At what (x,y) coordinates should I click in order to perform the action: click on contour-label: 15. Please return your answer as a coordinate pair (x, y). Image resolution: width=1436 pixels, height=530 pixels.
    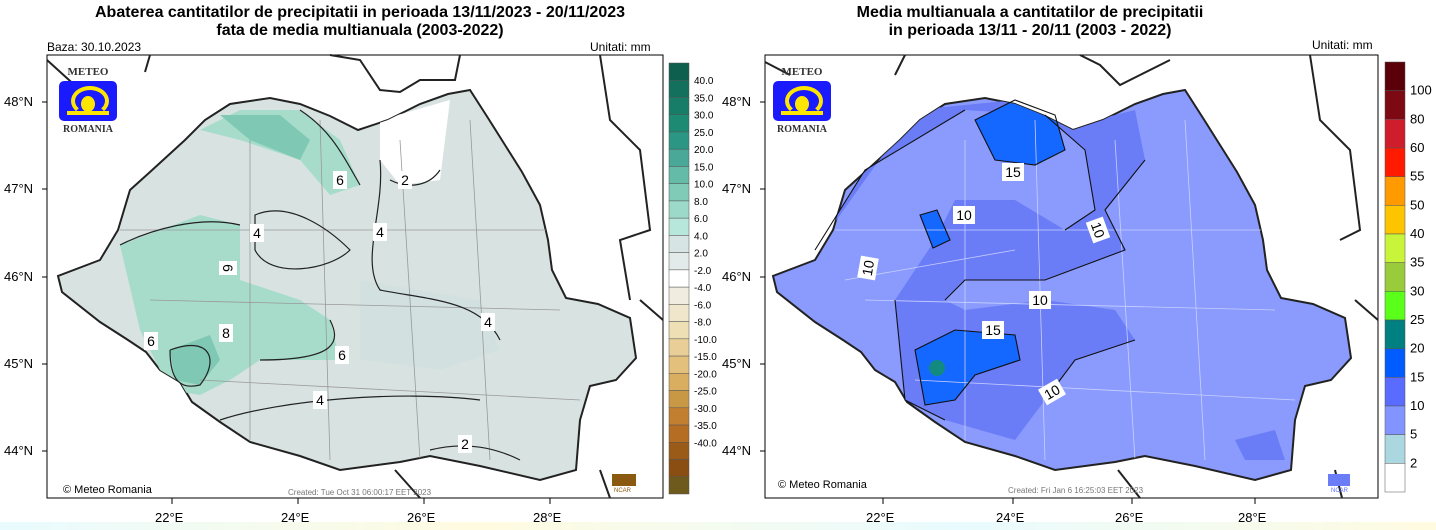
    Looking at the image, I should click on (1013, 172).